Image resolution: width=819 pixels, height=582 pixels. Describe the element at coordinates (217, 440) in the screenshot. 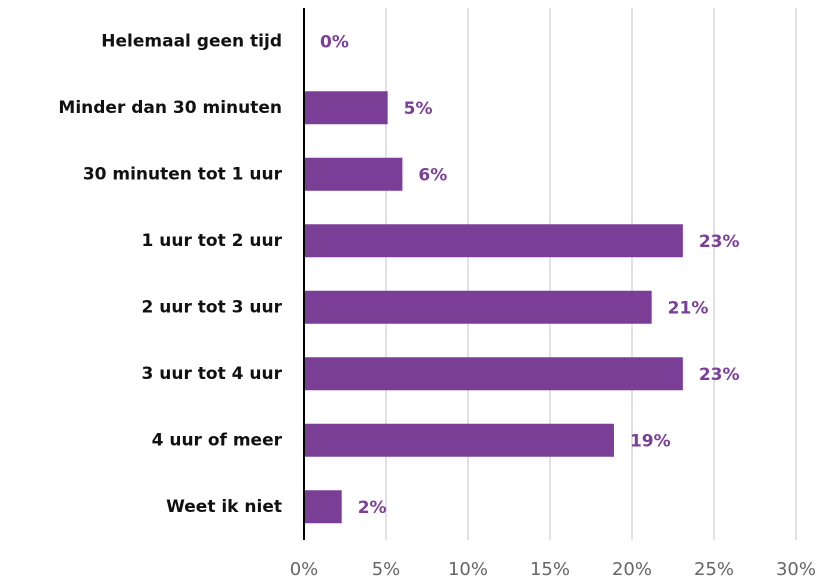

I see `y-tick-label: 4 uur of meer` at that location.